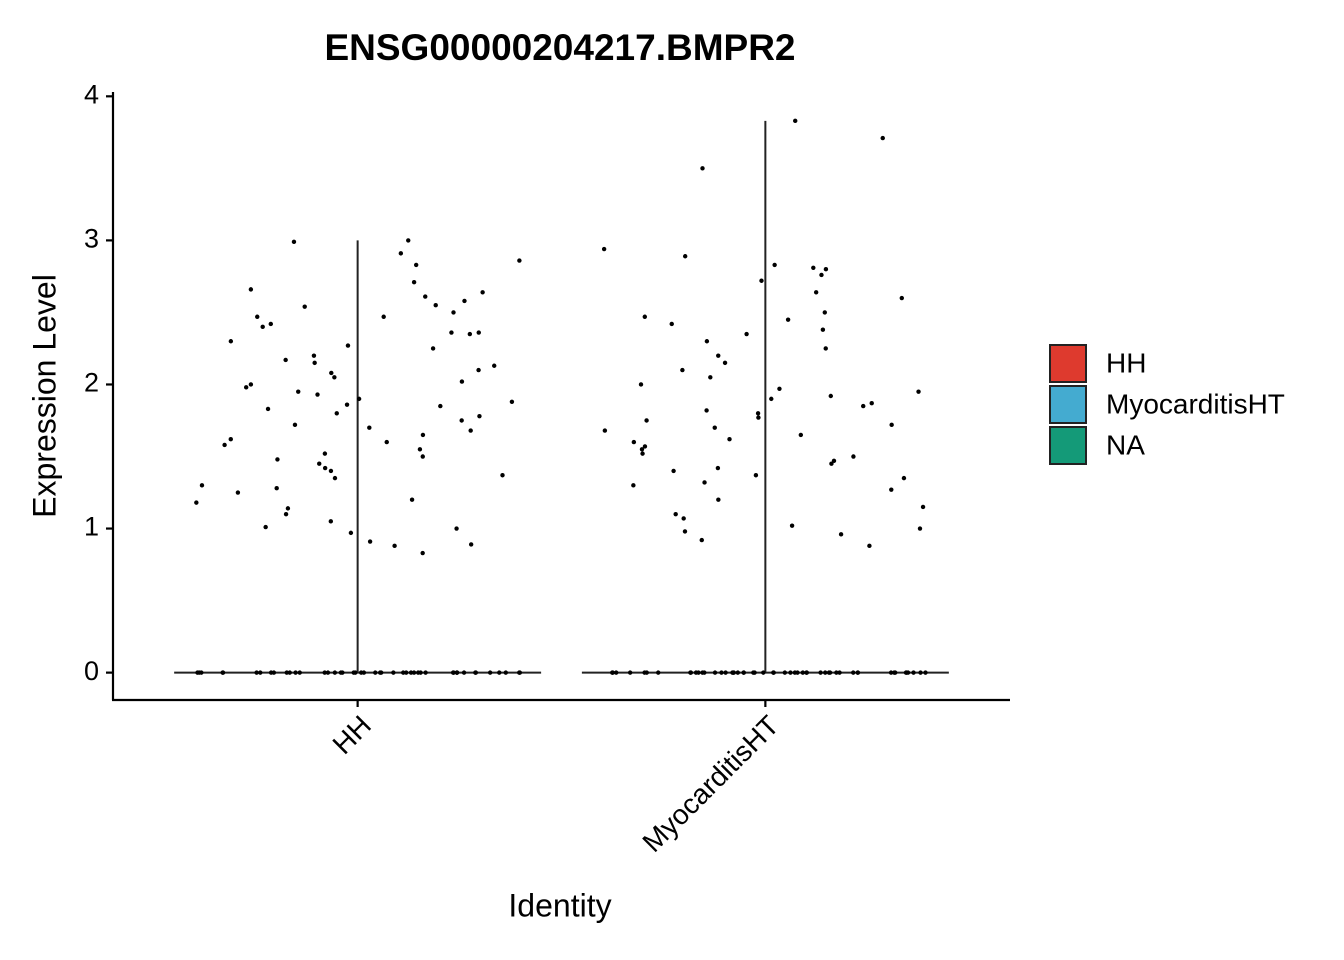 The image size is (1344, 960). Describe the element at coordinates (358, 457) in the screenshot. I see `violin` at that location.